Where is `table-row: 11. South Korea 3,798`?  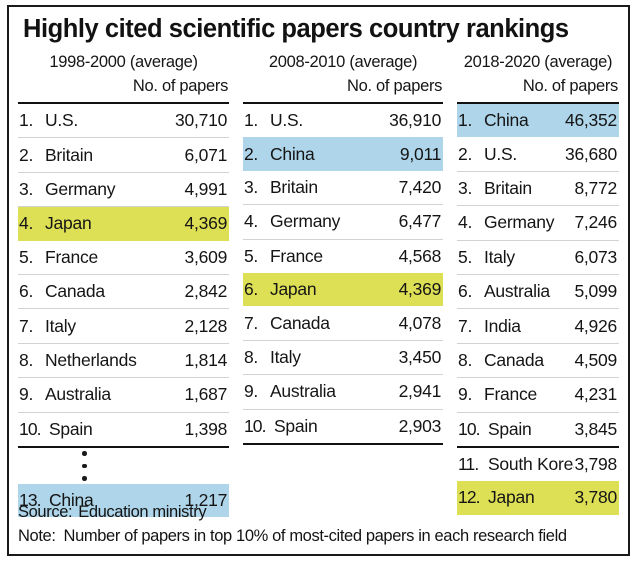 table-row: 11. South Korea 3,798 is located at coordinates (538, 464).